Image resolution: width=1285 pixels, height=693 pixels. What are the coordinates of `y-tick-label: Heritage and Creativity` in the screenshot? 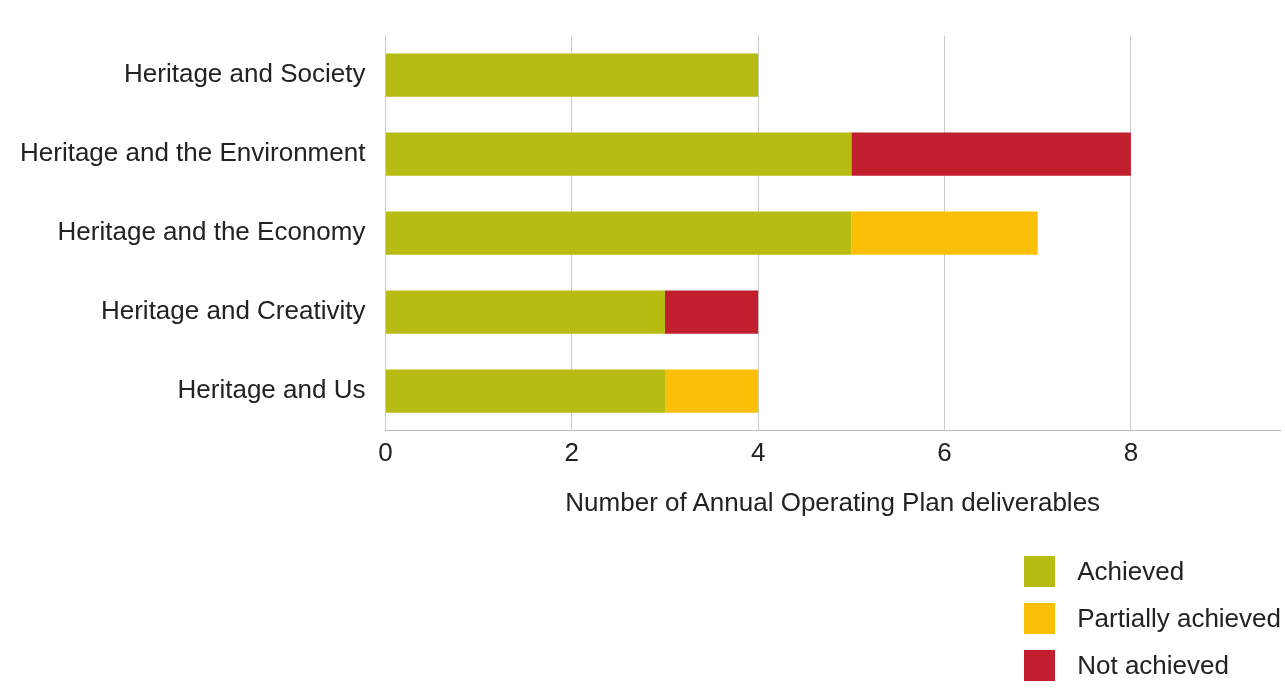 It's located at (233, 310).